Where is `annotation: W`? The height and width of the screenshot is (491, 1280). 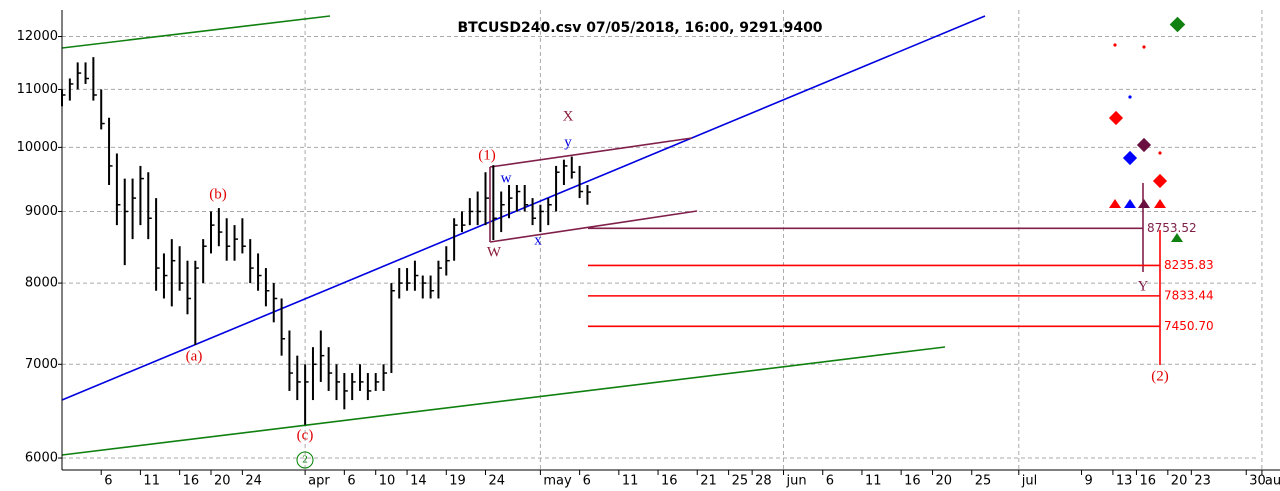
annotation: W is located at coordinates (494, 252).